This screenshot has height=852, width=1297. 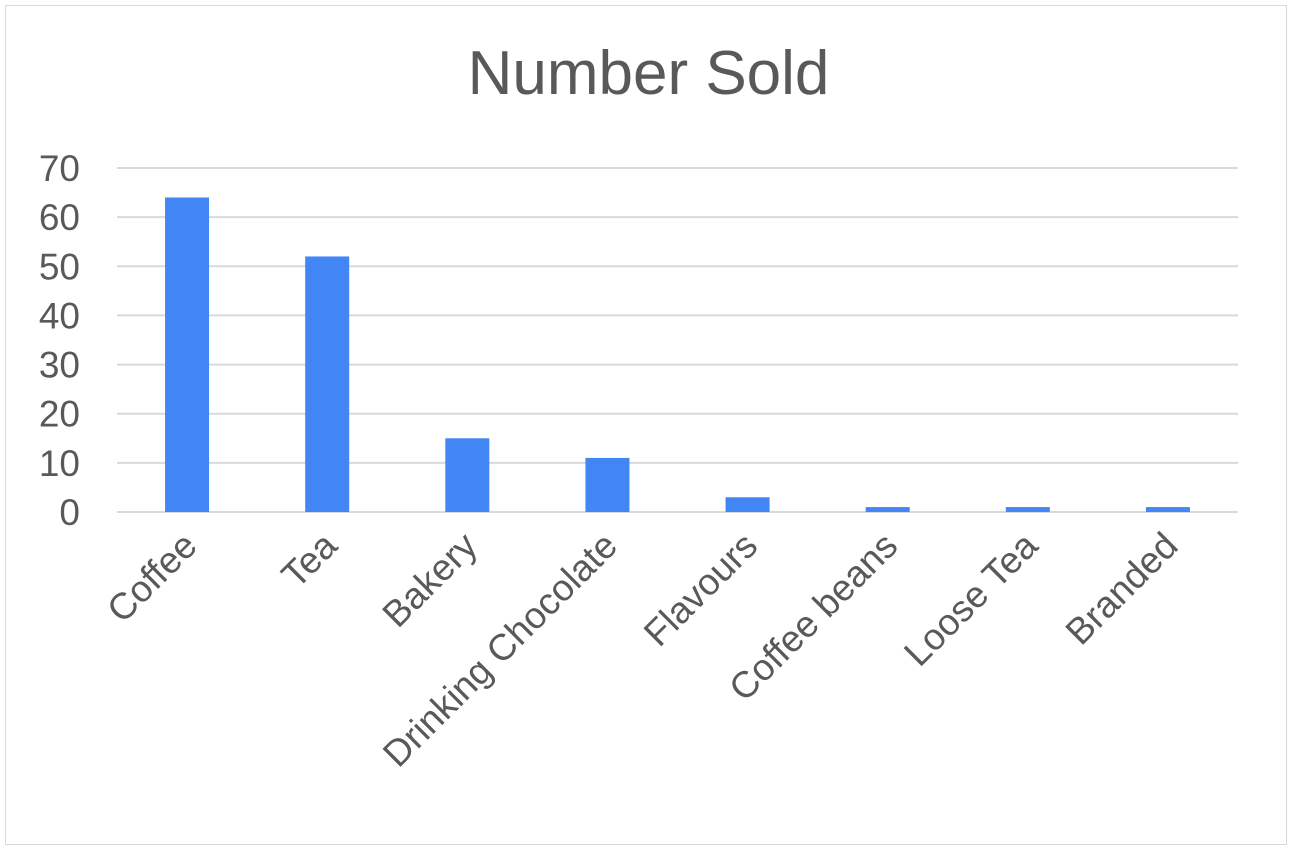 I want to click on y-tick-label: 0, so click(x=69, y=512).